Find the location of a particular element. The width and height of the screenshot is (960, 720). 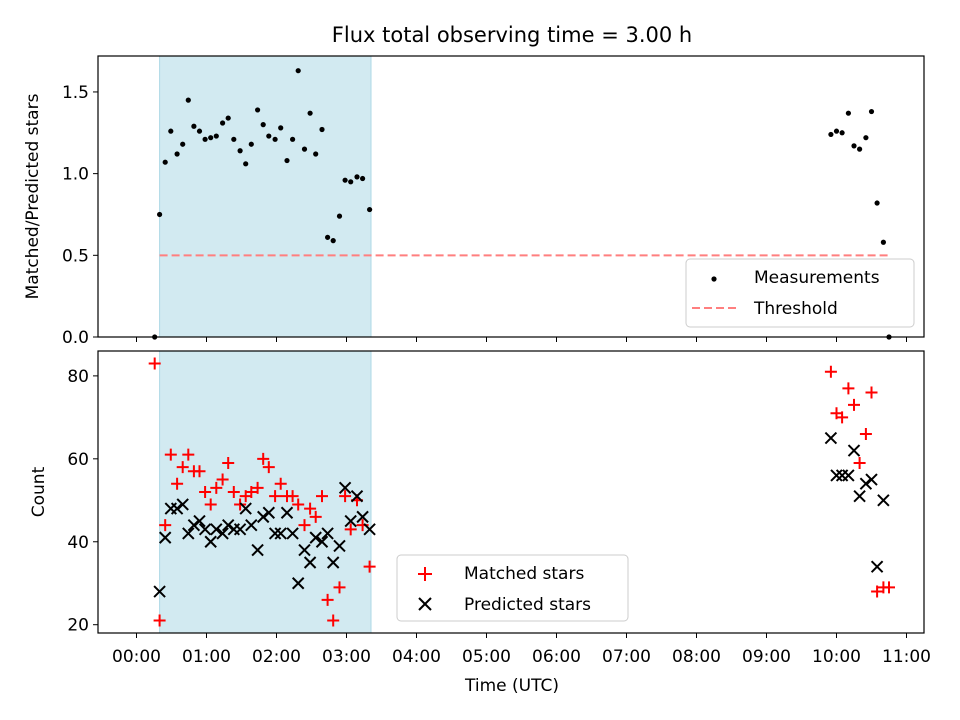

top-ytick-label: 1.0 is located at coordinates (75, 175).